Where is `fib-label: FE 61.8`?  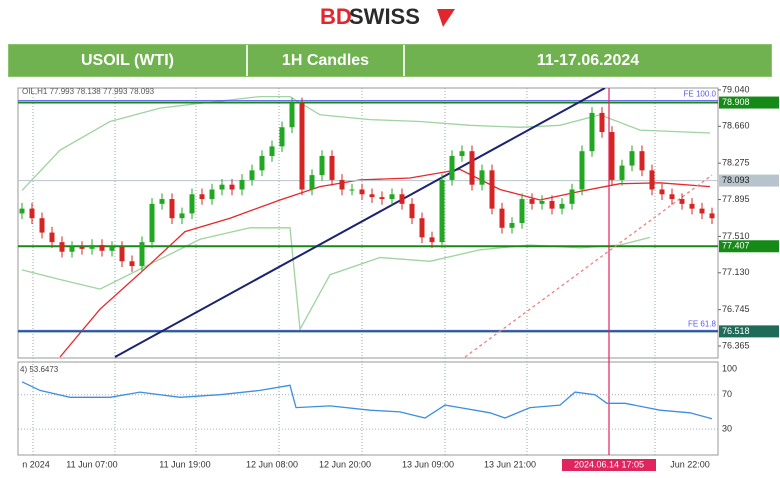
fib-label: FE 61.8 is located at coordinates (702, 323).